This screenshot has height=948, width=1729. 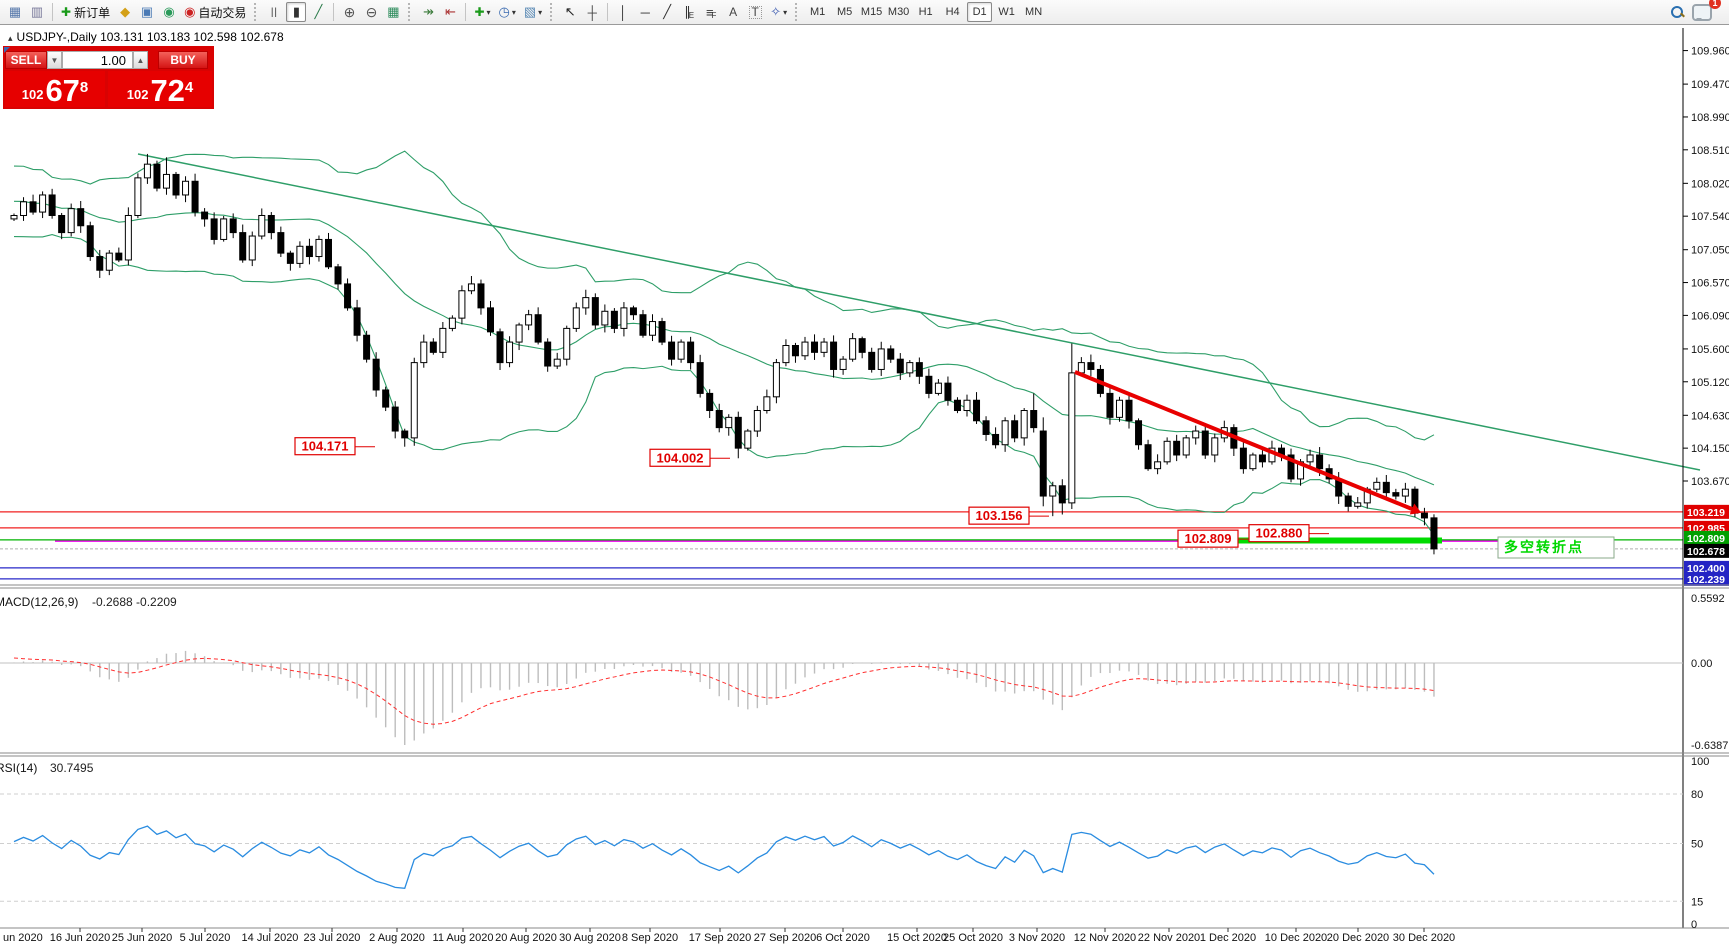 What do you see at coordinates (160, 89) in the screenshot?
I see `buy-price-display: 102 72 4` at bounding box center [160, 89].